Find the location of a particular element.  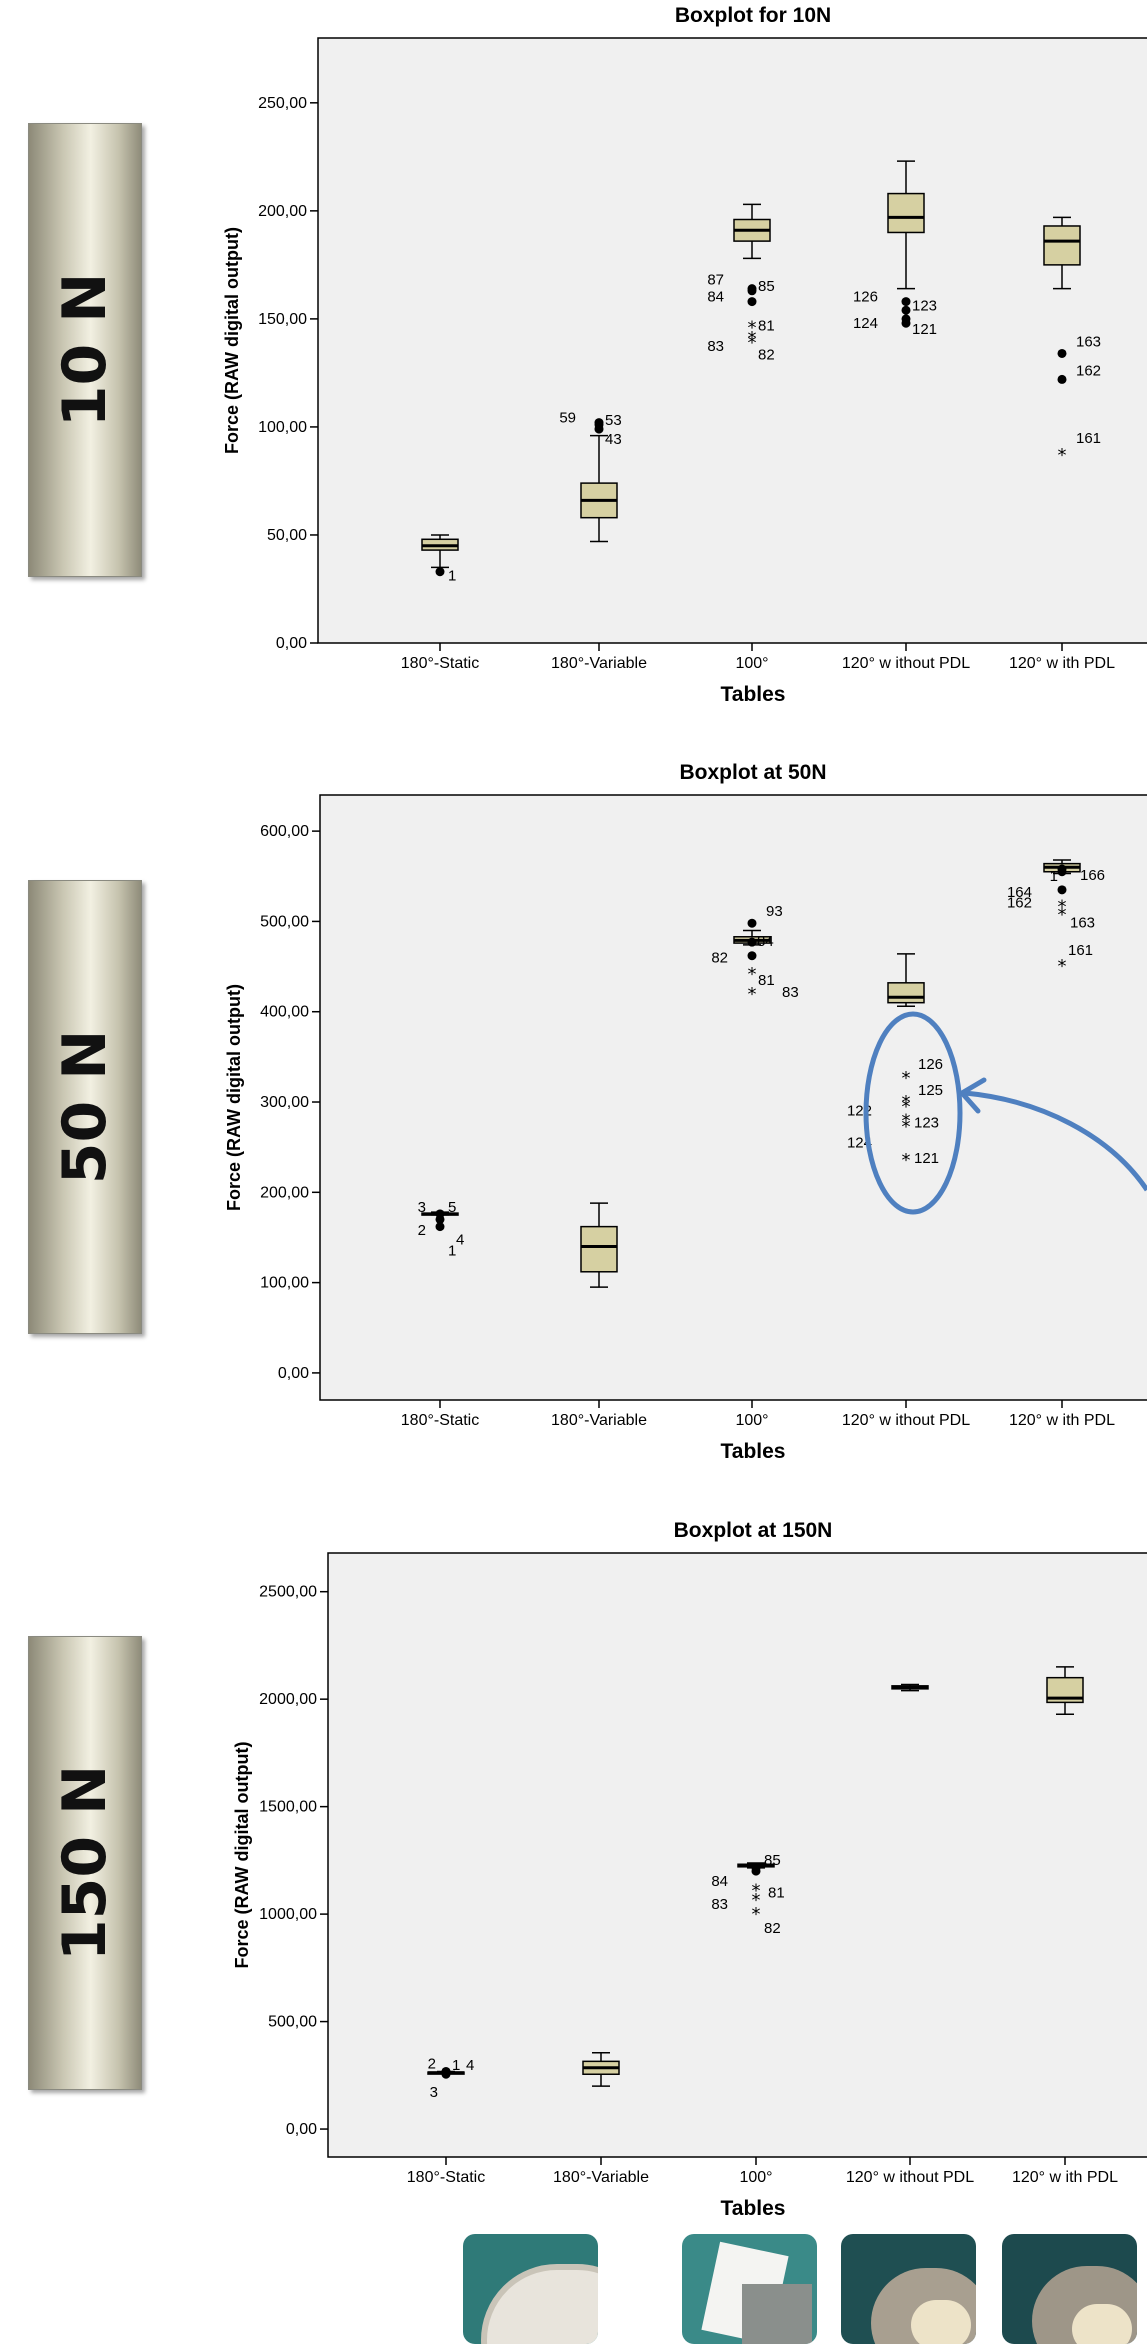

y-tick-label: 500,00 is located at coordinates (292, 2022).